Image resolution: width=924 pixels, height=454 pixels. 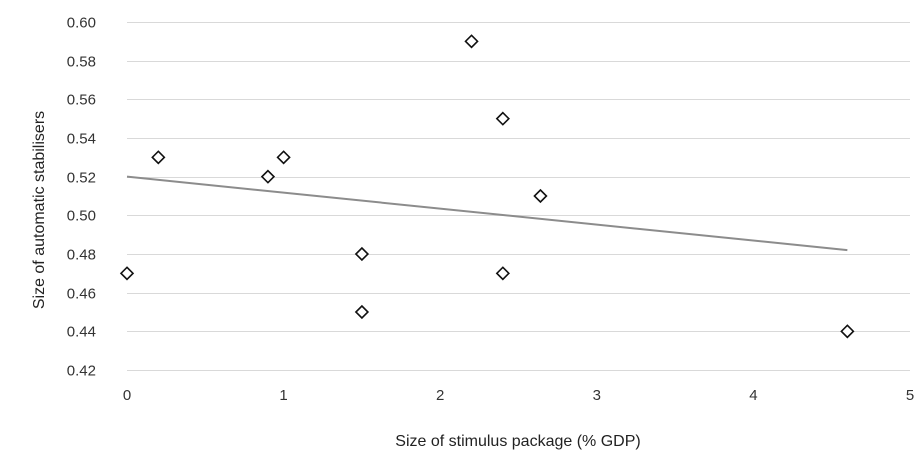 What do you see at coordinates (518, 395) in the screenshot?
I see `x-axis-ticks: 0 1 2 3 4 5` at bounding box center [518, 395].